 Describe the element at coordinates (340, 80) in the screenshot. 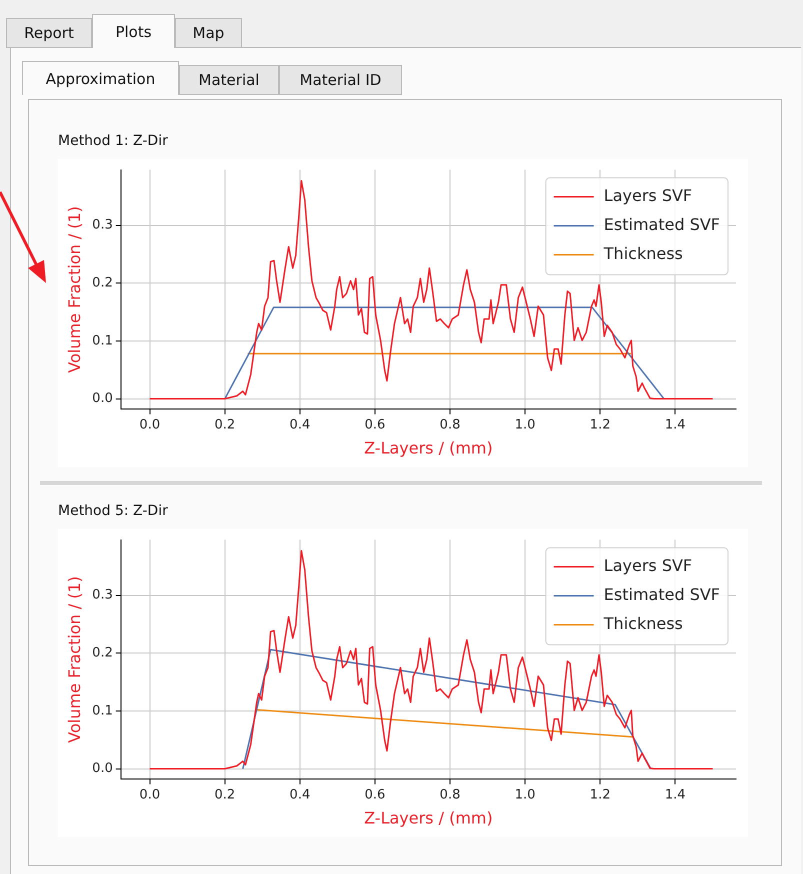

I see `text: Material ID` at that location.